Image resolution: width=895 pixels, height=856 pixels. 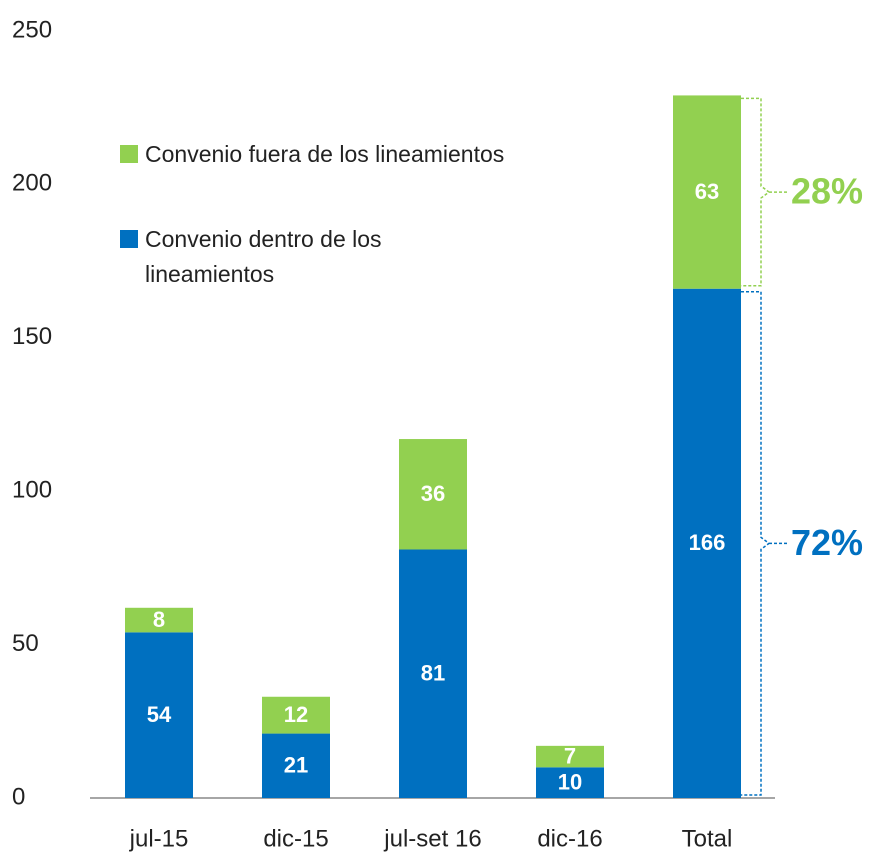 I want to click on legend-label: Convenio fuera de los lineamientos, so click(x=325, y=154).